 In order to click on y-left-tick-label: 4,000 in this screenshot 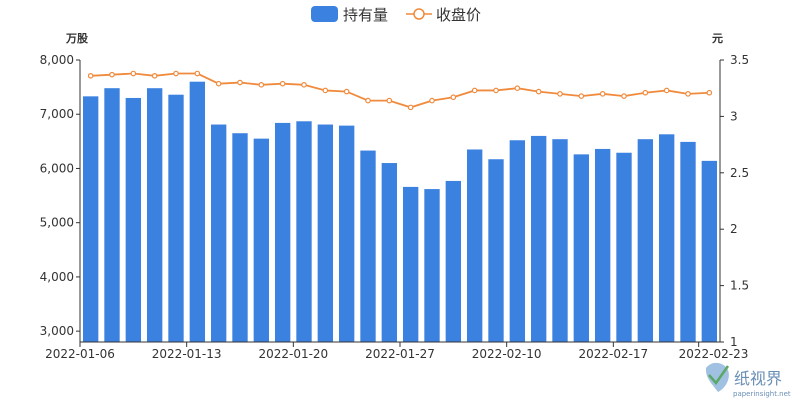, I will do `click(57, 277)`.